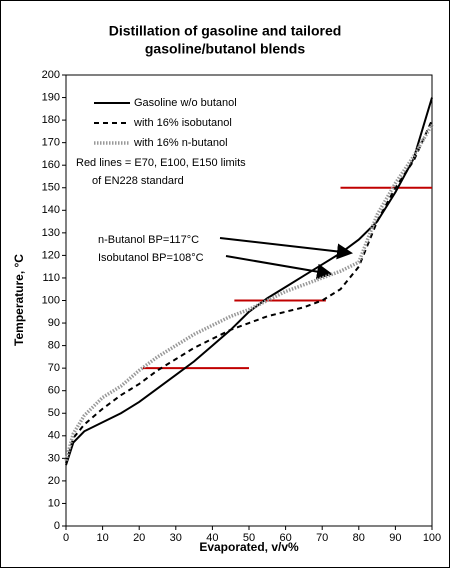 This screenshot has height=568, width=450. I want to click on y-tick-label: 160, so click(51, 165).